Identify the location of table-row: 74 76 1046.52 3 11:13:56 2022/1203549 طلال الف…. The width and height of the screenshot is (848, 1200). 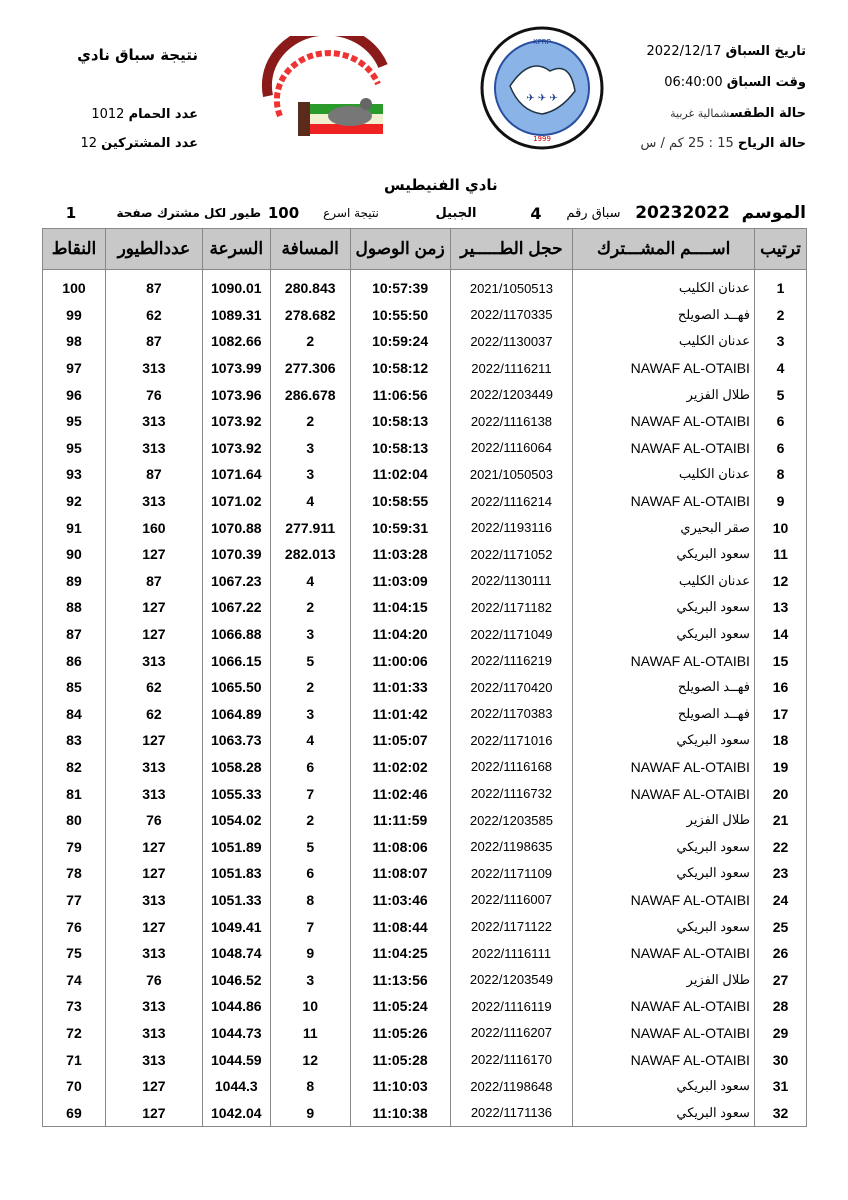
(425, 980).